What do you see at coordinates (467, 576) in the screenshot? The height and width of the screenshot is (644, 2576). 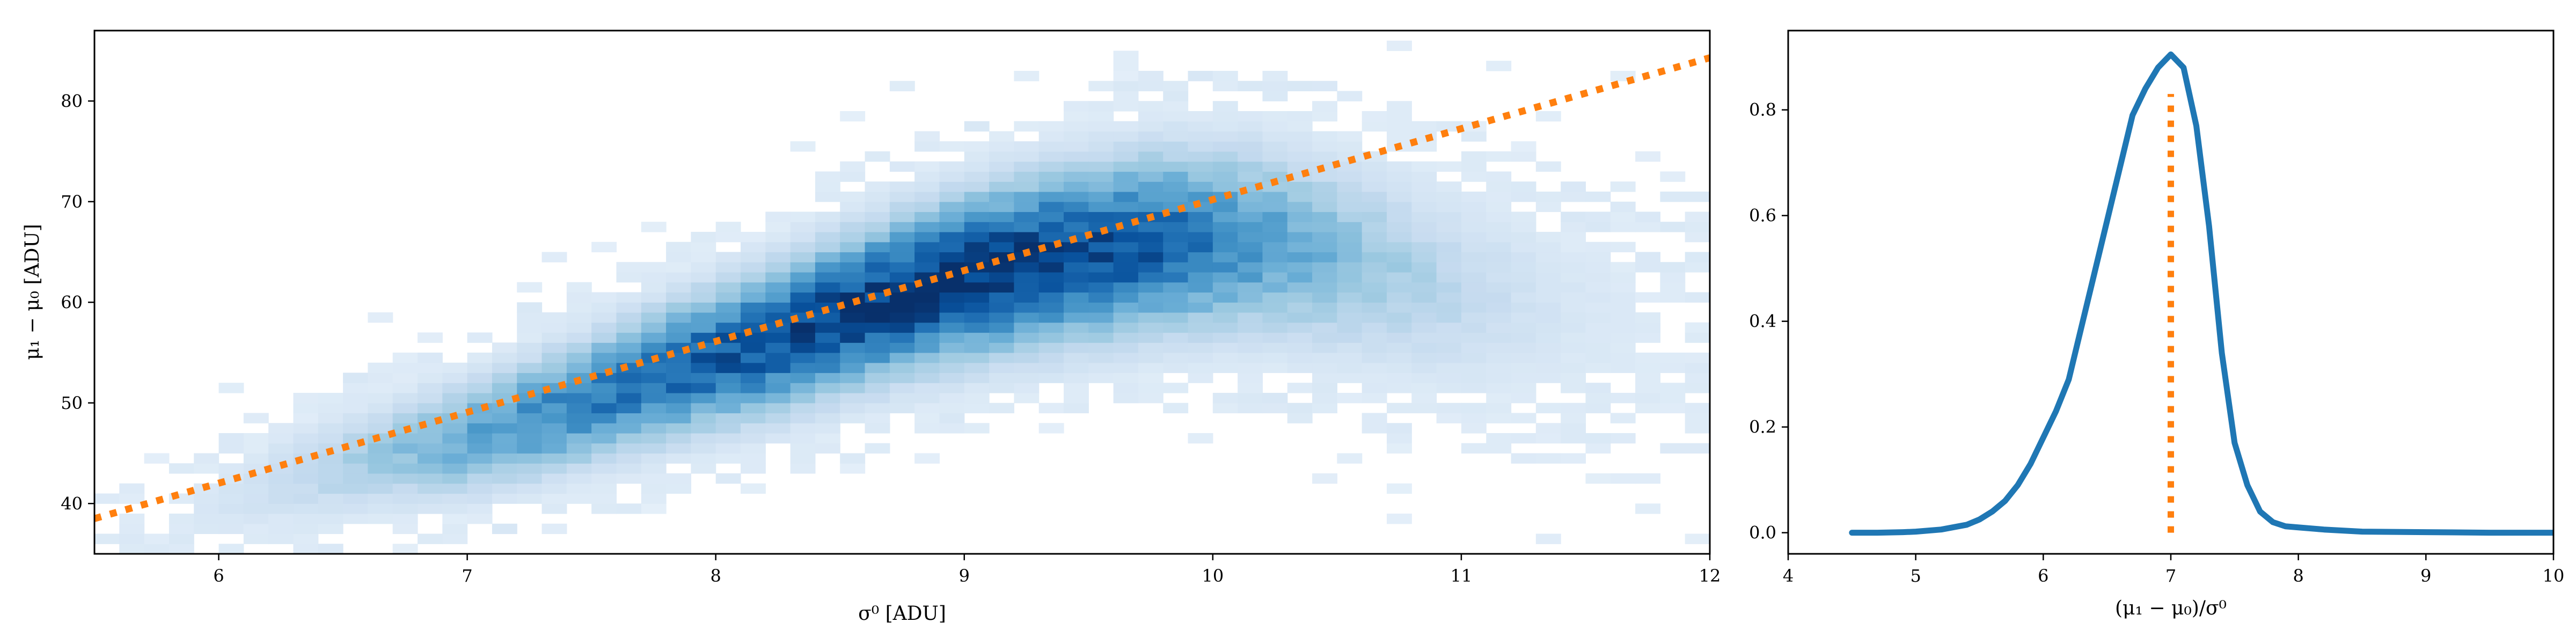 I see `x-tick-label: 7` at bounding box center [467, 576].